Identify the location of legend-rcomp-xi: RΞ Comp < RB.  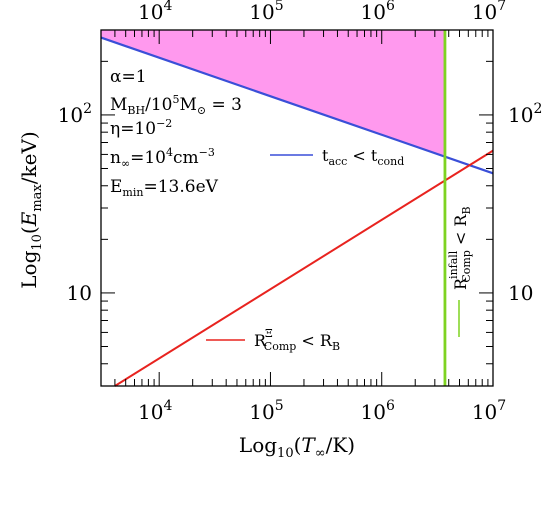
(273, 340).